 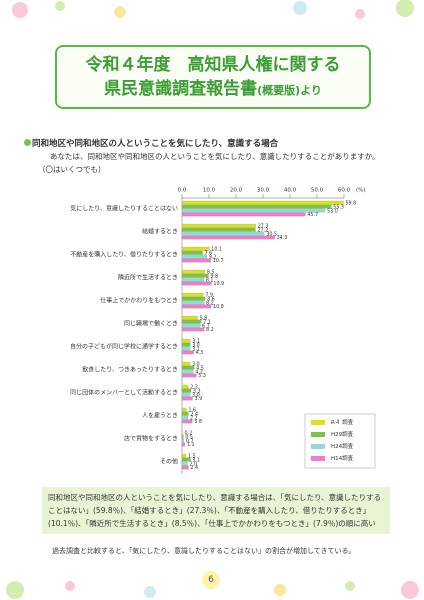 I want to click on value-label: 5.8, so click(x=204, y=318).